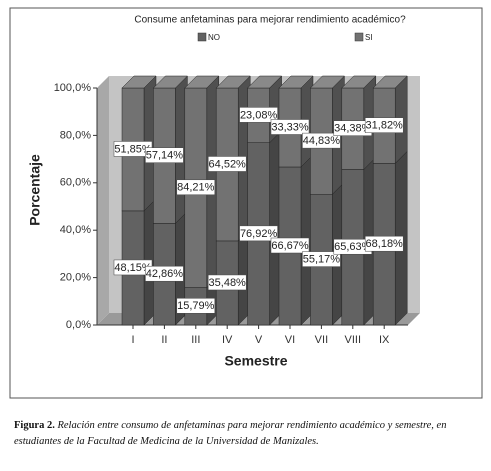 The width and height of the screenshot is (491, 471). I want to click on y-tick-label: 100,0%, so click(73, 88).